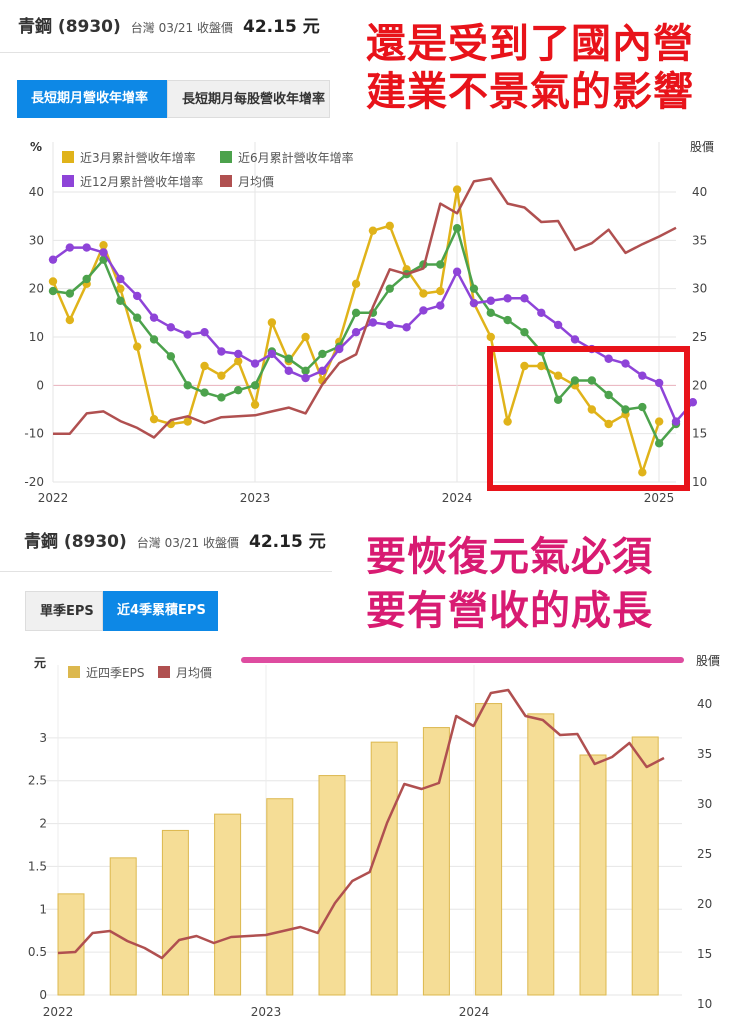 Image resolution: width=740 pixels, height=1028 pixels. Describe the element at coordinates (187, 543) in the screenshot. I see `stock-meta: 台灣 03/21 收盤價` at that location.